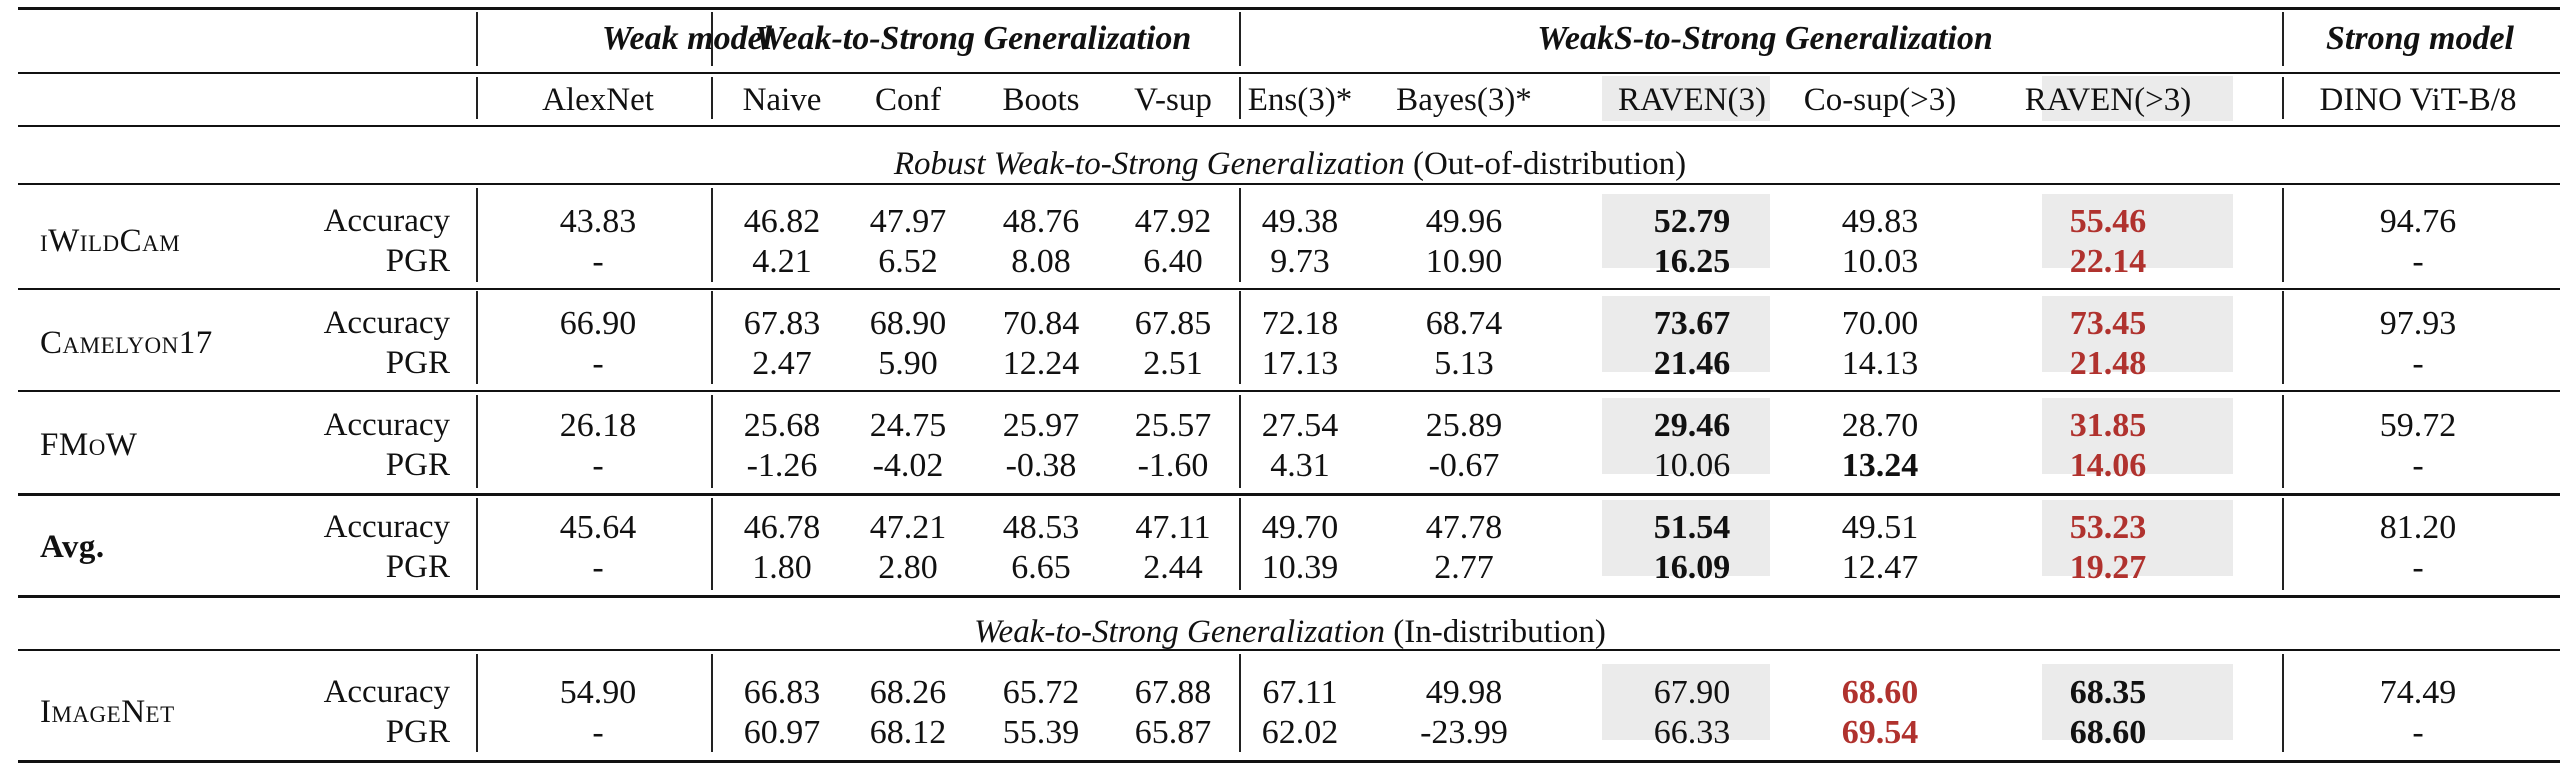 Image resolution: width=2560 pixels, height=770 pixels. What do you see at coordinates (1173, 692) in the screenshot?
I see `accuracy-value: 67.88` at bounding box center [1173, 692].